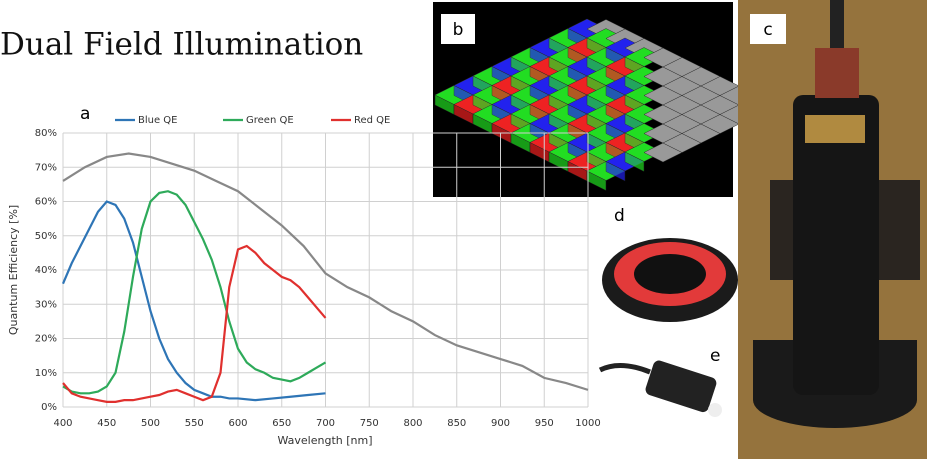 The height and width of the screenshot is (459, 927). What do you see at coordinates (715, 410) in the screenshot?
I see `spot-lens` at bounding box center [715, 410].